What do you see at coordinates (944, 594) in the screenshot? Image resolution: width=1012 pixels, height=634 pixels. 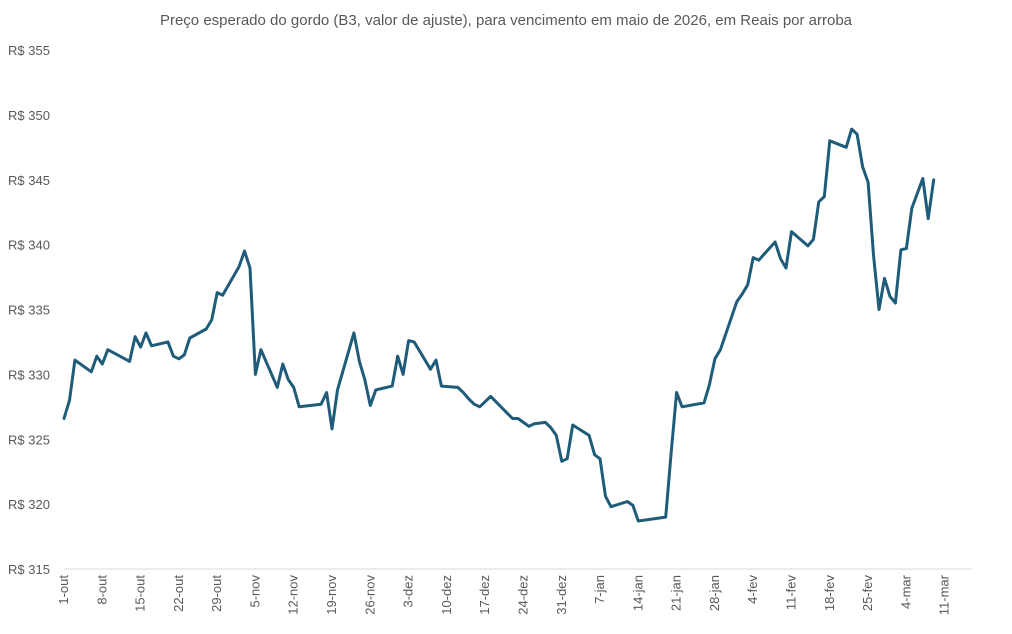 I see `x-tick-label: 11-mar` at bounding box center [944, 594].